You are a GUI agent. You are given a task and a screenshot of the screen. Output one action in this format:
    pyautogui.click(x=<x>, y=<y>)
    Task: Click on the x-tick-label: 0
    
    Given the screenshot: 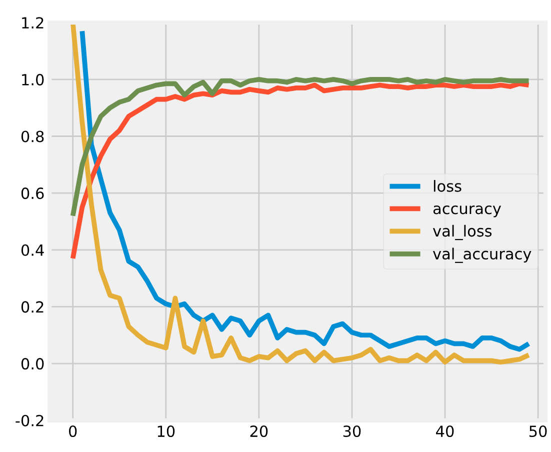 What is the action you would take?
    pyautogui.click(x=72, y=431)
    